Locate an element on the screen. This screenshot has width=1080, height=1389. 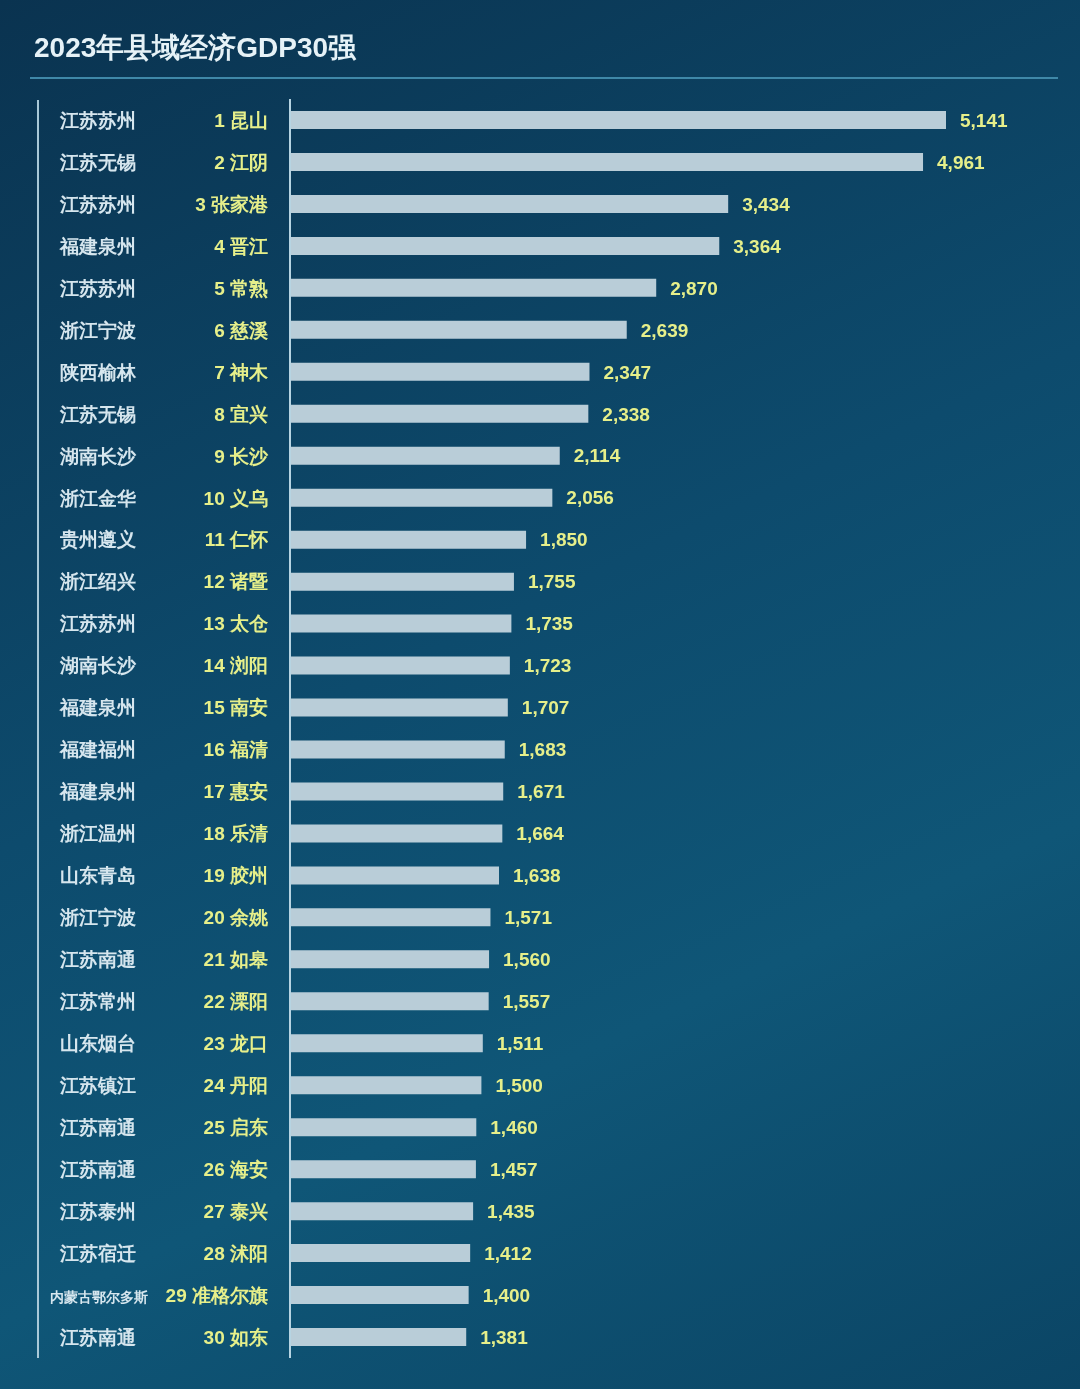
data-label: 1,412 is located at coordinates (508, 1253).